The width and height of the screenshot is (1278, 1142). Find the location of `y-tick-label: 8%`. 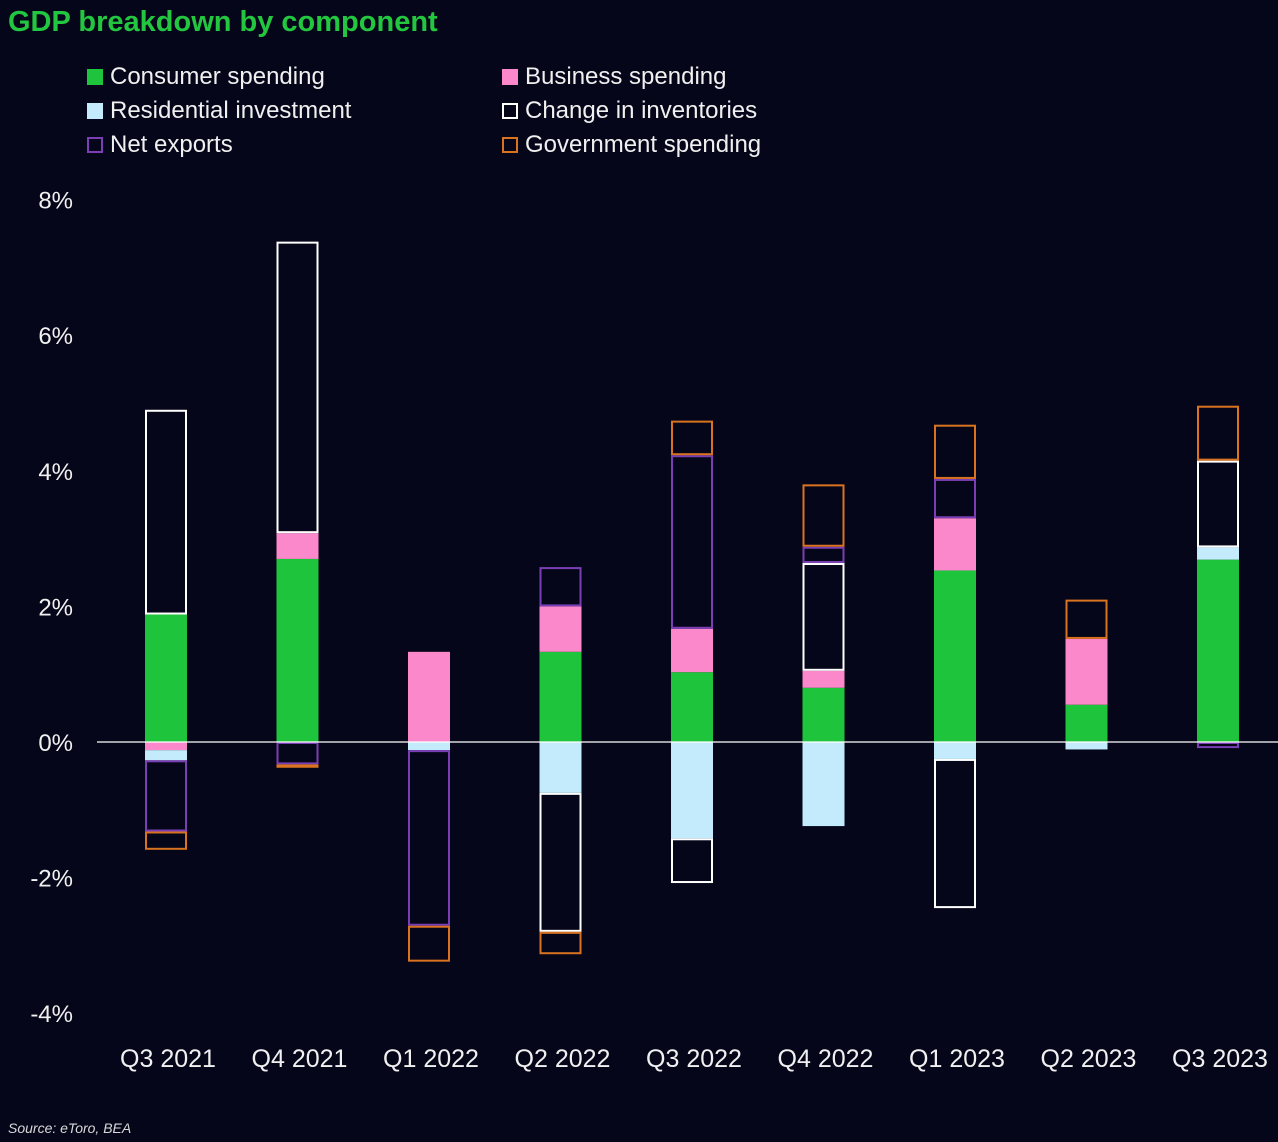

y-tick-label: 8% is located at coordinates (55, 201).